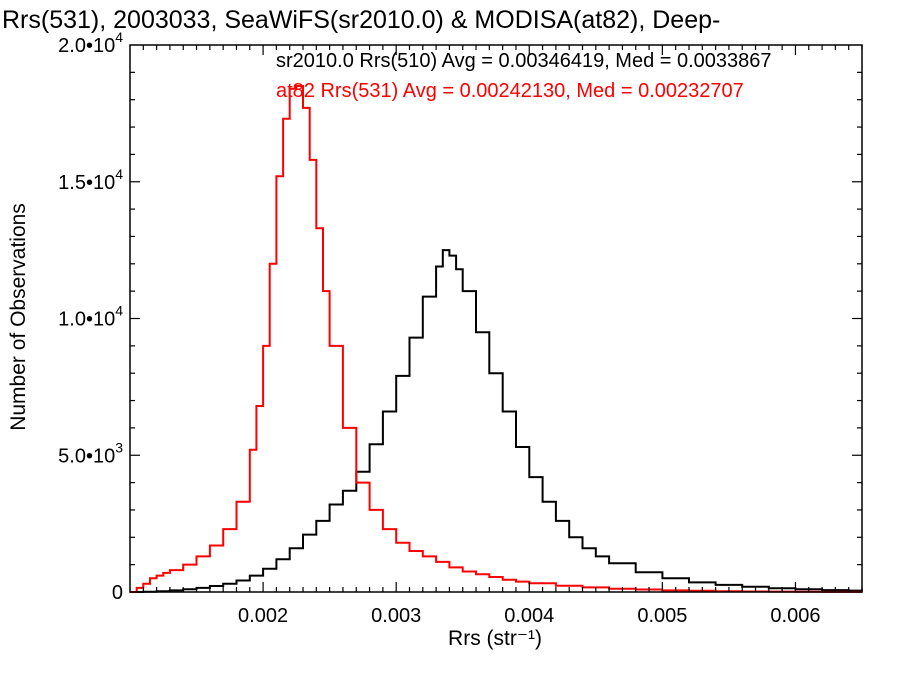 The image size is (900, 680). I want to click on x-tick-label: 0.006, so click(795, 616).